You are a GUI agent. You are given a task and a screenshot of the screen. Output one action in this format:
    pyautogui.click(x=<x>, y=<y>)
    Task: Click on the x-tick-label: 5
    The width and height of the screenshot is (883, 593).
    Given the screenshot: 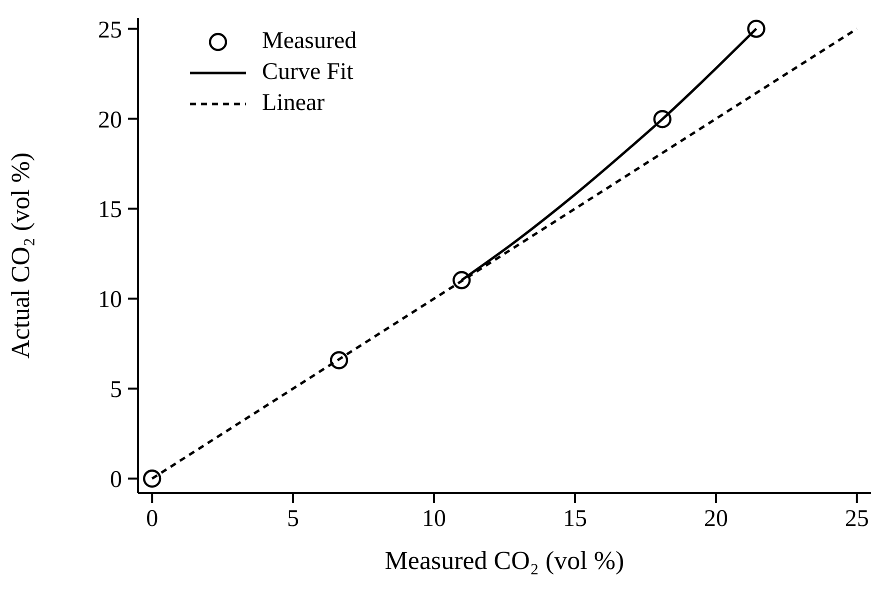 What is the action you would take?
    pyautogui.click(x=293, y=519)
    